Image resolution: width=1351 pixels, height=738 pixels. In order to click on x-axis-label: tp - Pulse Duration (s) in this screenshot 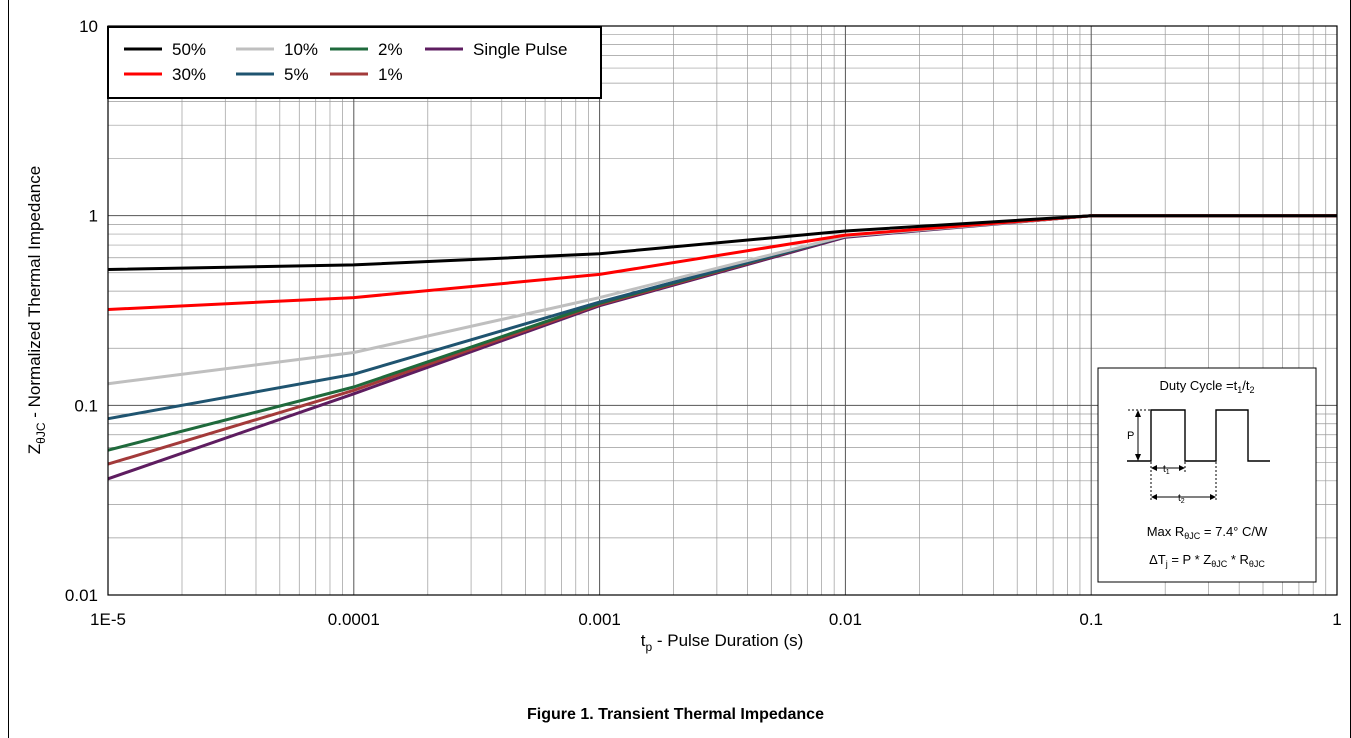, I will do `click(722, 642)`.